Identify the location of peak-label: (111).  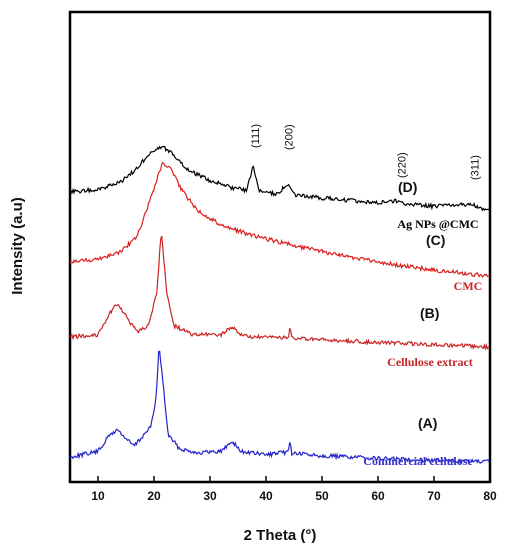
(256, 136).